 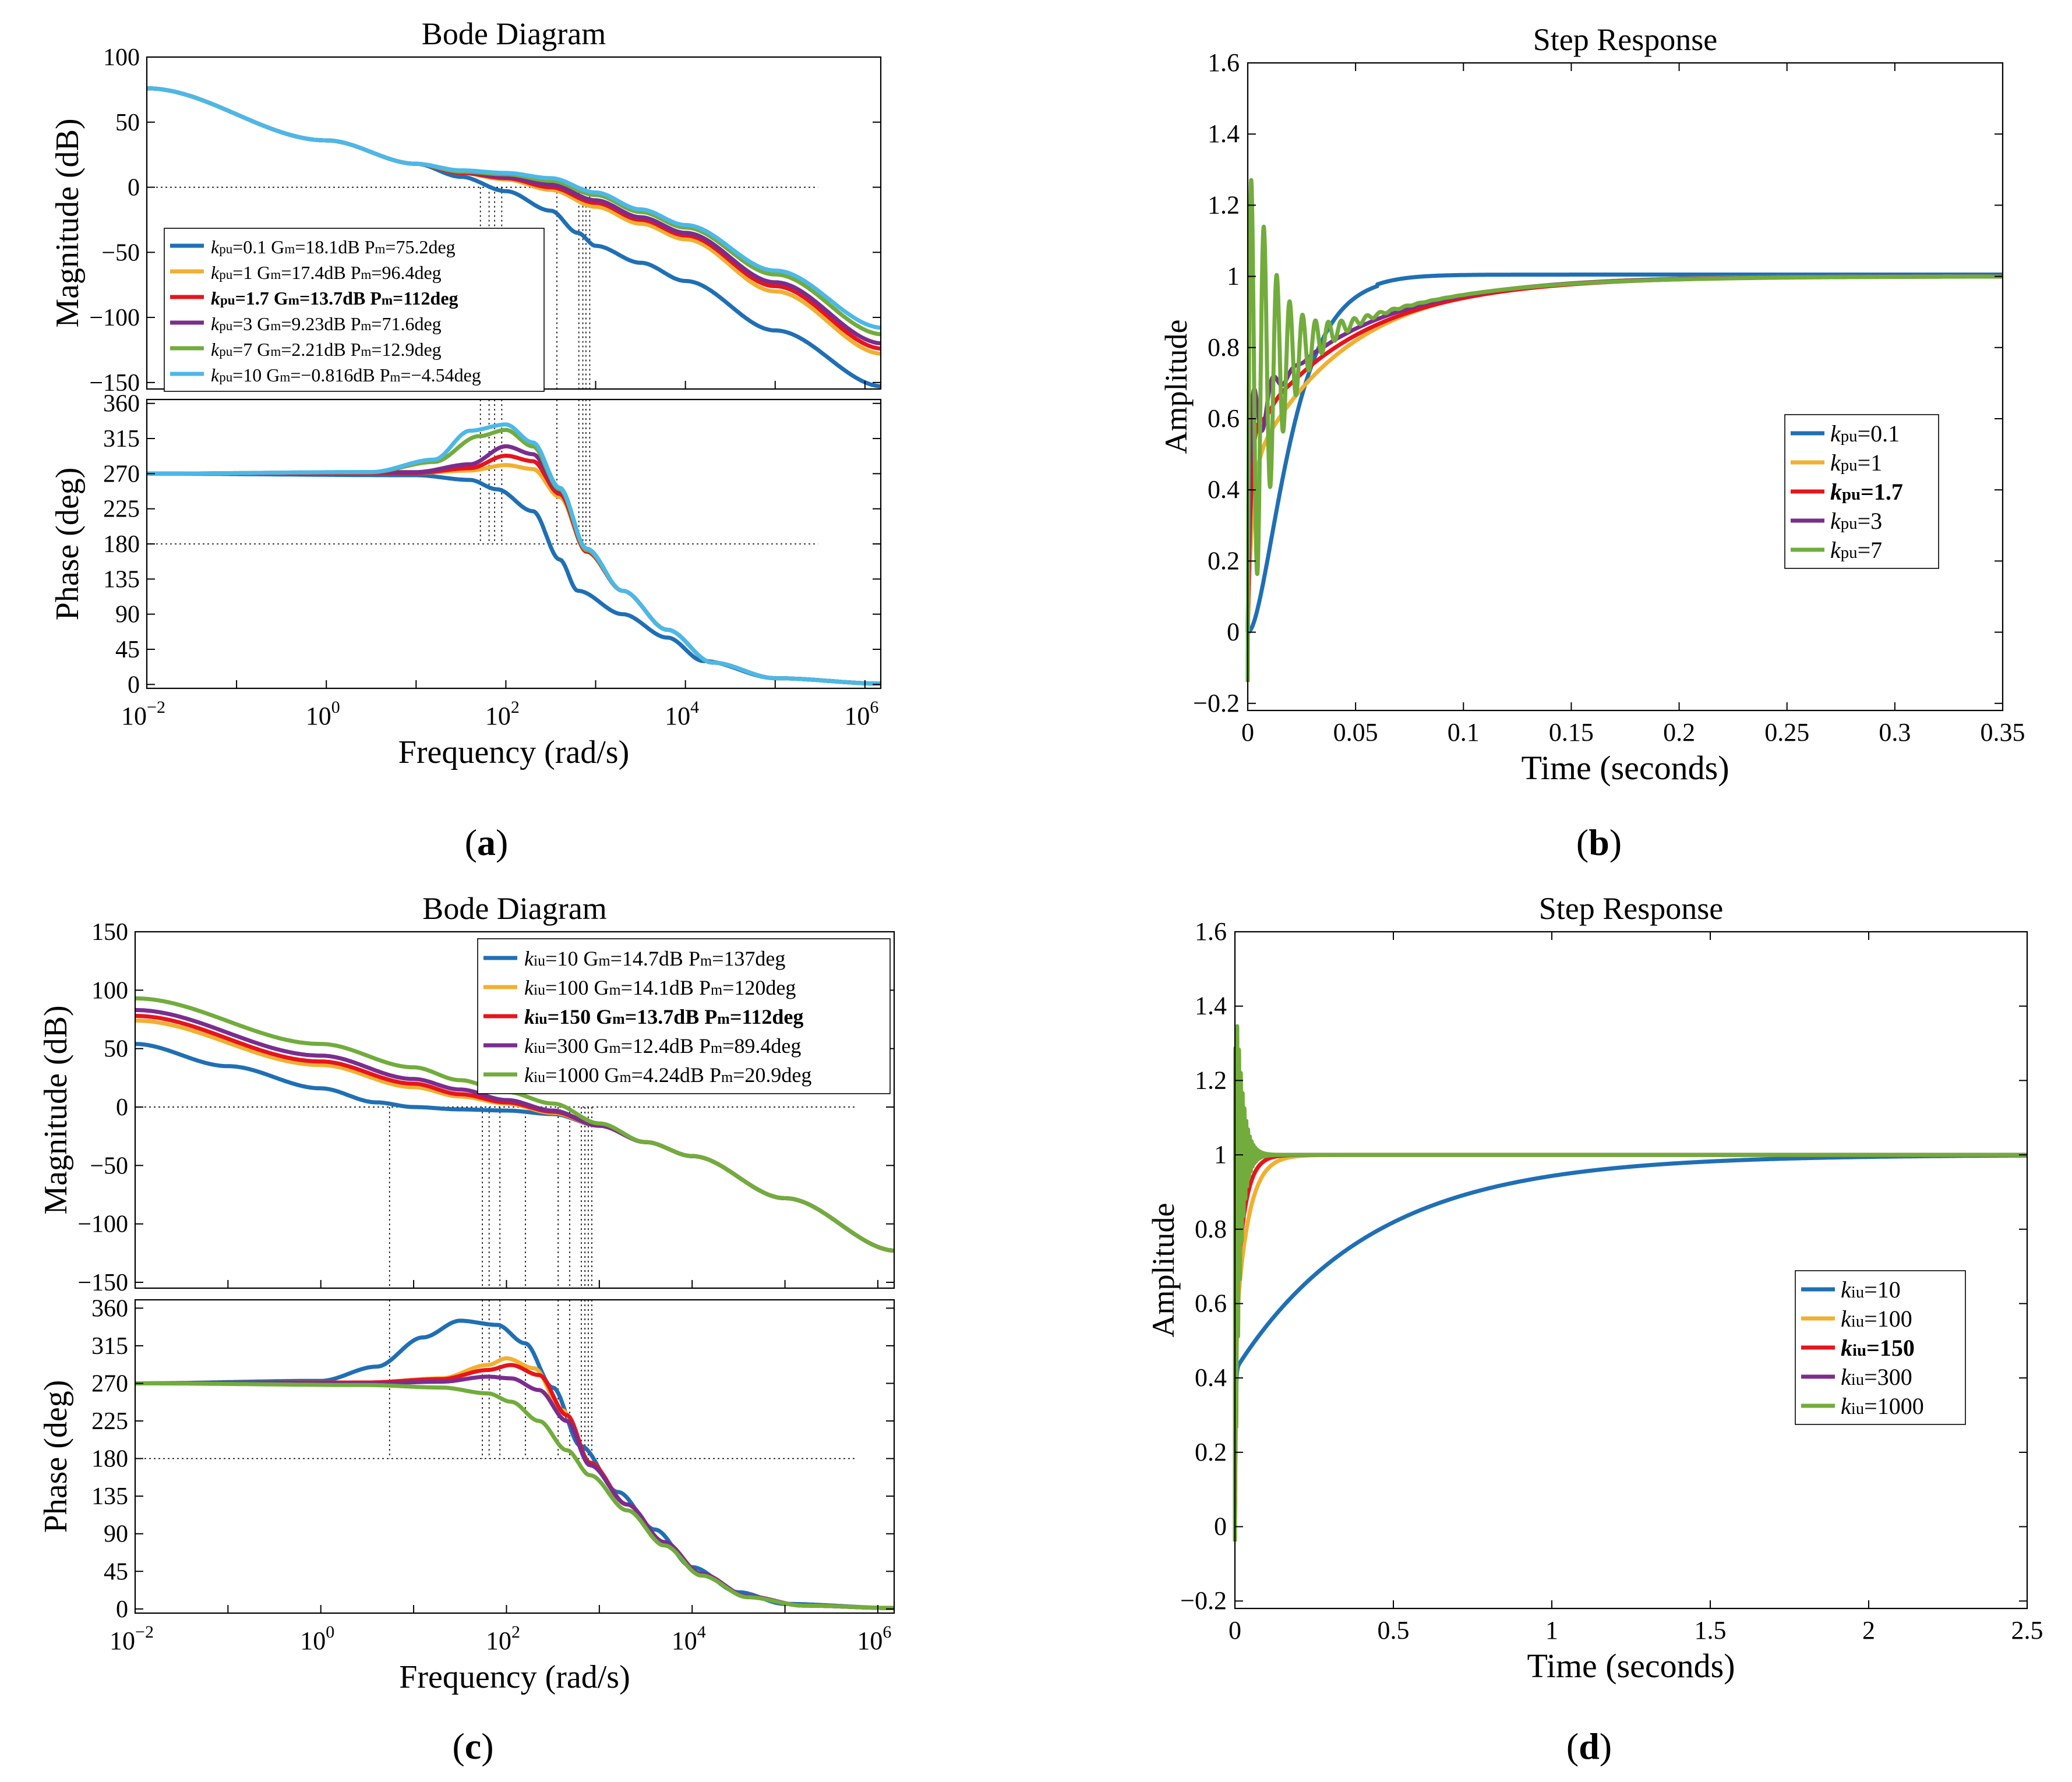 I want to click on ytick-label-d-3: 0.4, so click(x=1211, y=1377).